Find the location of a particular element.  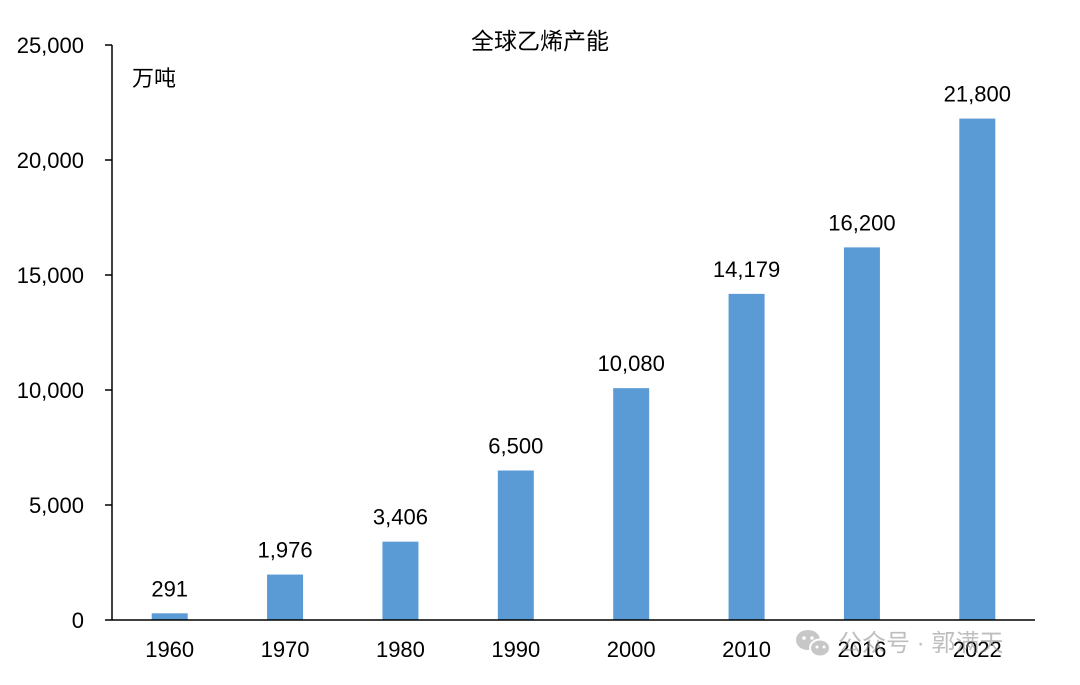

bar-2016 is located at coordinates (861, 433).